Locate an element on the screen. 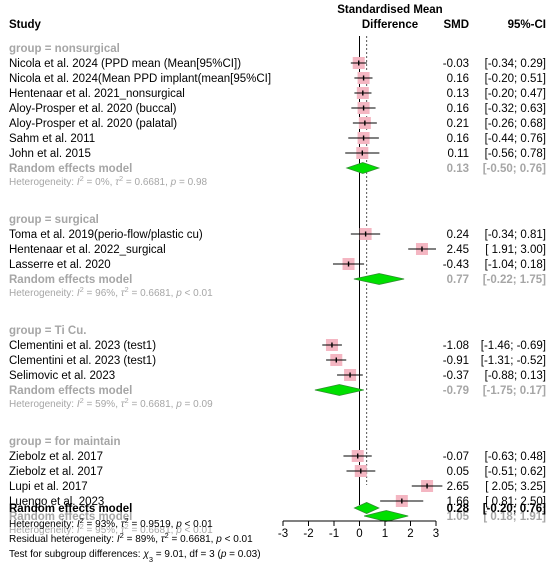 The width and height of the screenshot is (550, 566). study-name: Aloy-Prosper et al. 2020 (palatal) is located at coordinates (93, 124).